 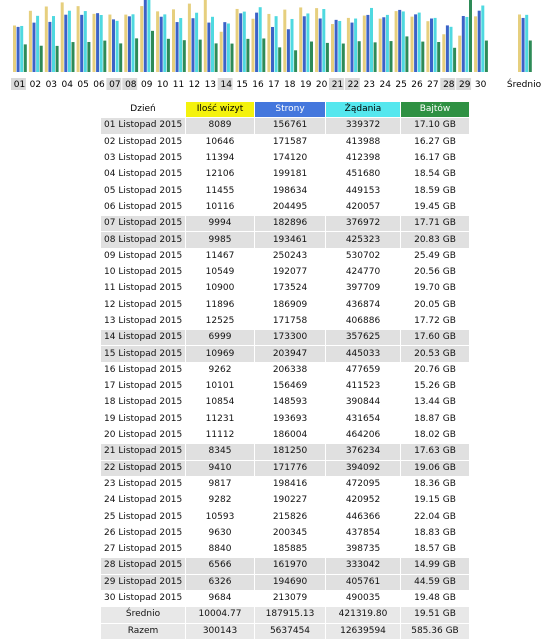 What do you see at coordinates (434, 256) in the screenshot?
I see `bytes-cell: 25.49 GB` at bounding box center [434, 256].